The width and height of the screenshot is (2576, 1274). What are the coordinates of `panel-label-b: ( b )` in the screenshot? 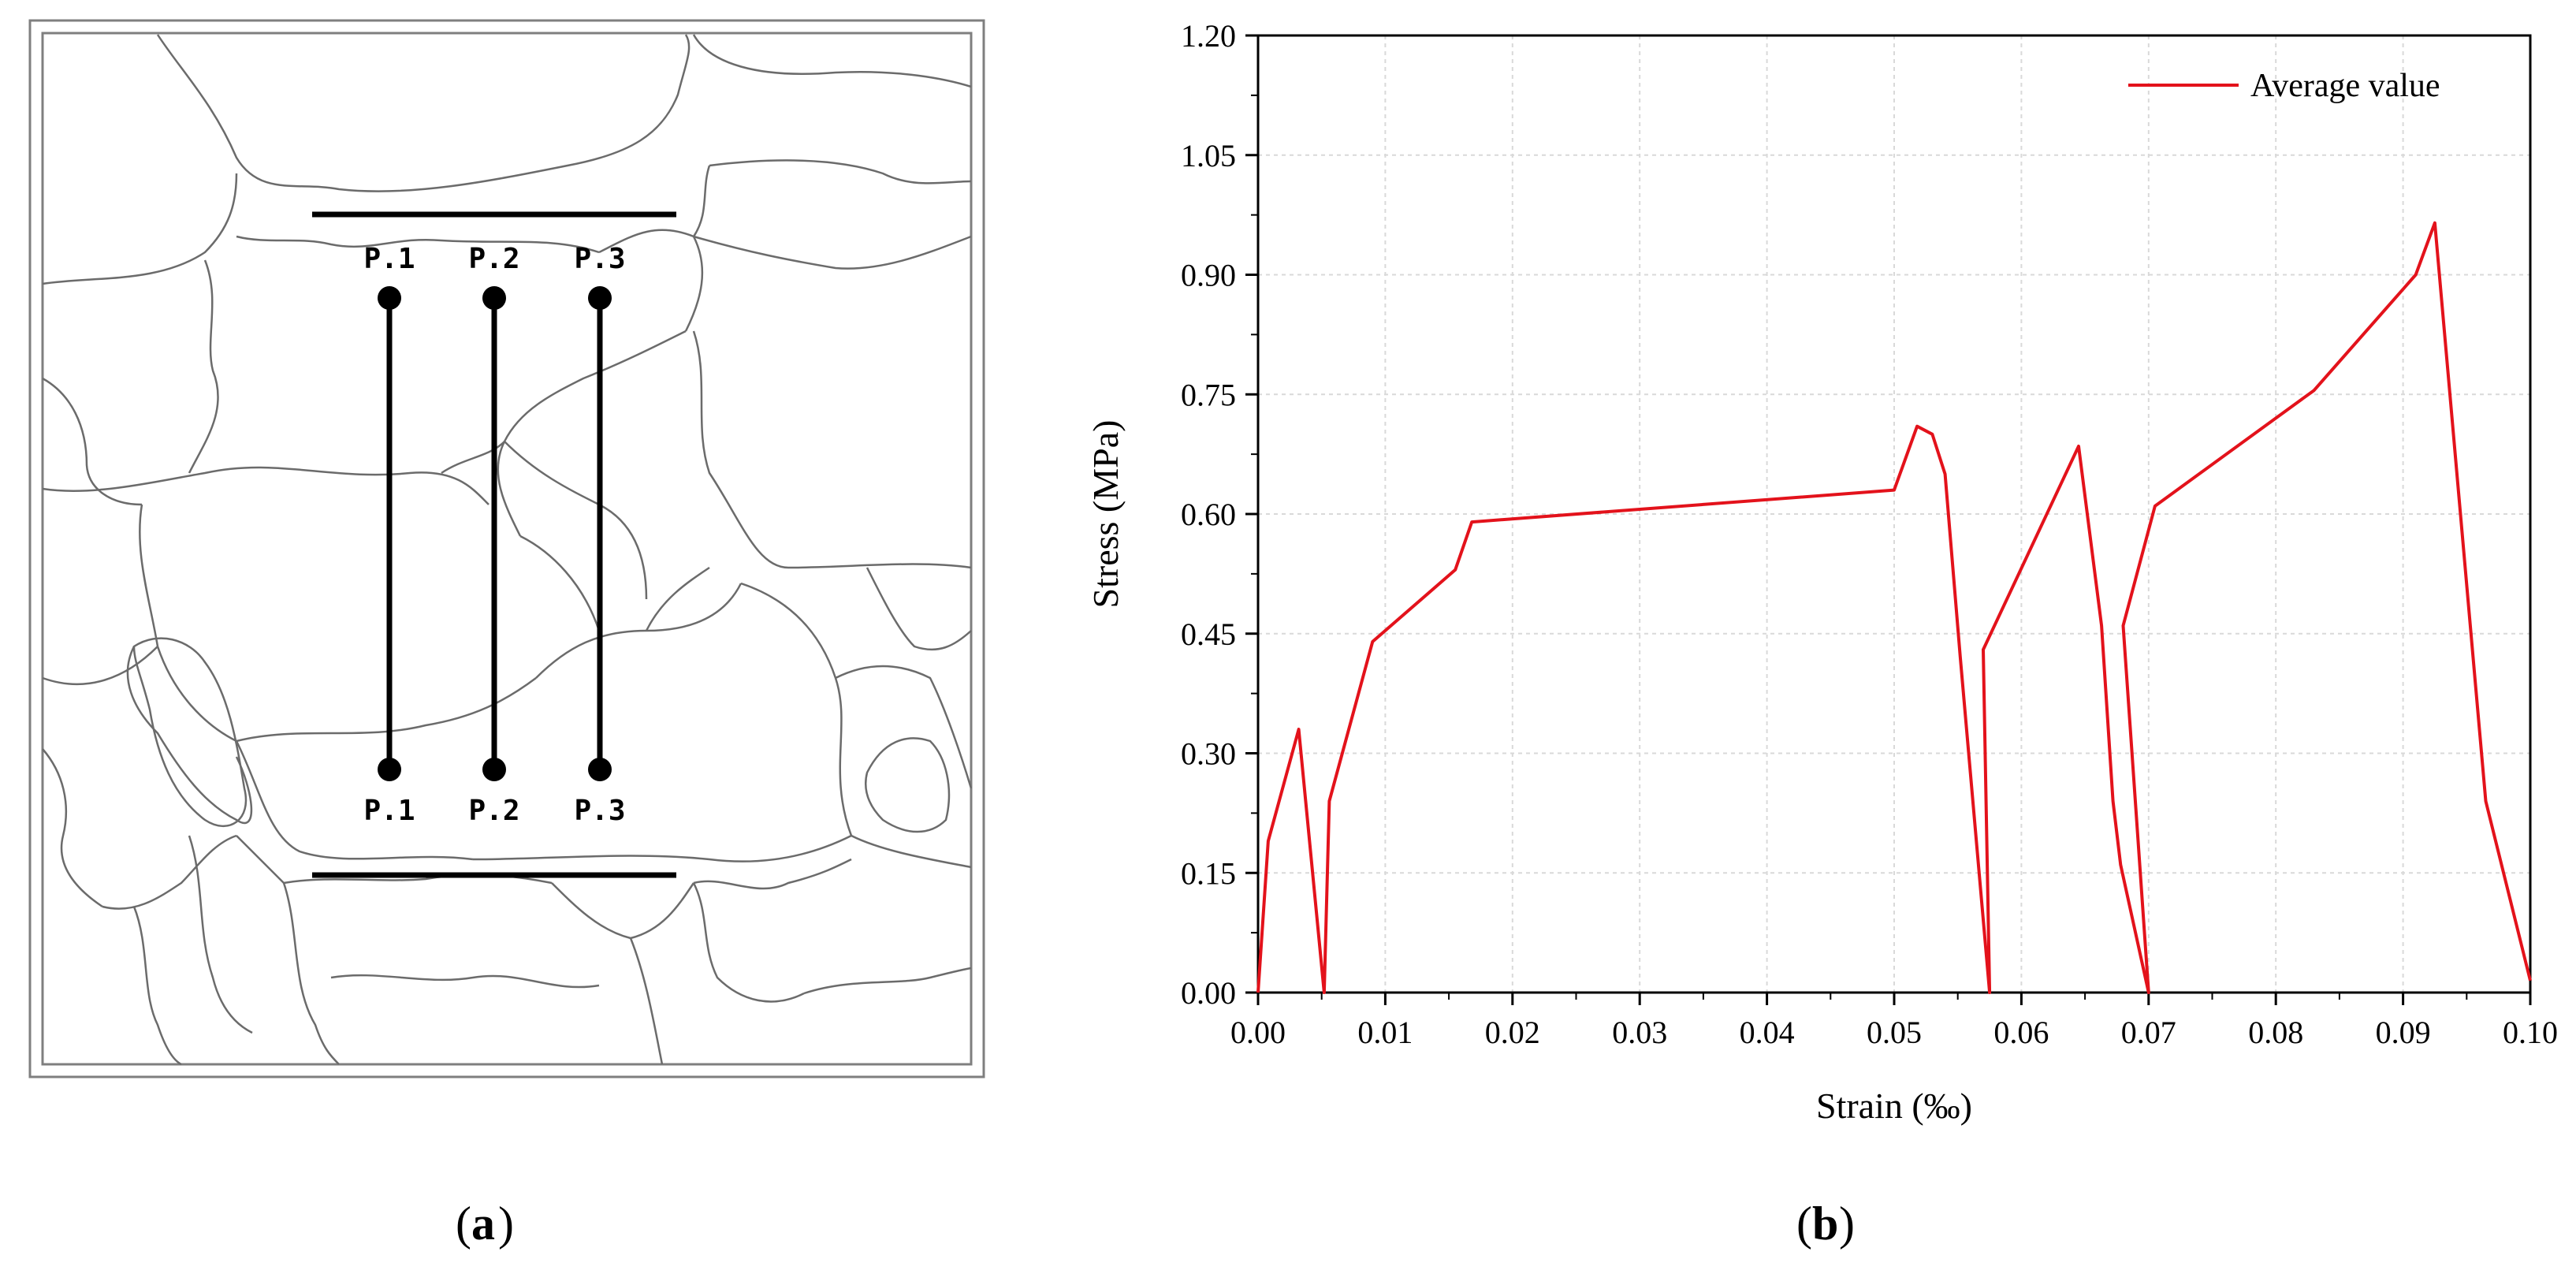 It's located at (1825, 1224).